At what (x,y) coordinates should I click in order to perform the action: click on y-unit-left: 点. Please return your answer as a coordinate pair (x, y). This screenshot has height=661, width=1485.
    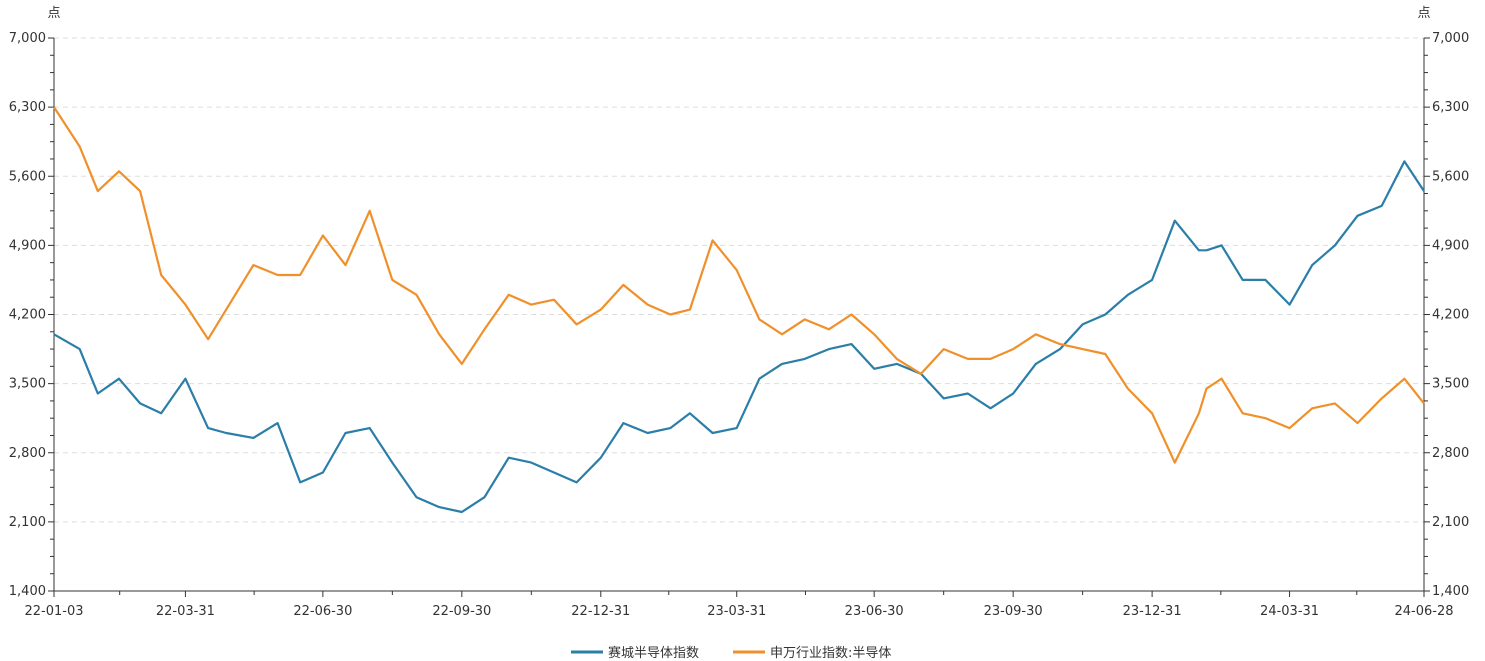
    Looking at the image, I should click on (53, 13).